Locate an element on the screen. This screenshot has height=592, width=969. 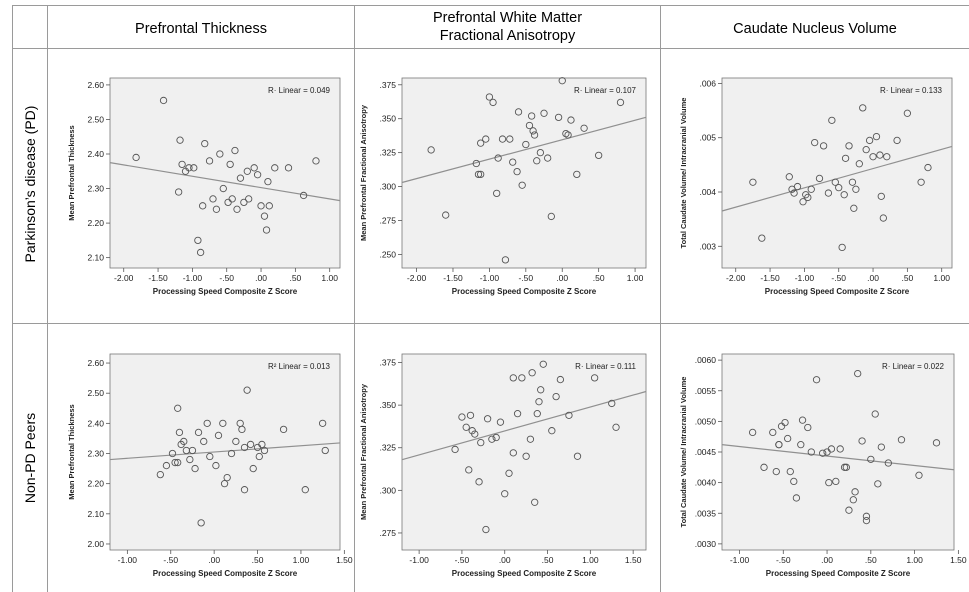
y-tick-label: 2.40 is located at coordinates (95, 154).